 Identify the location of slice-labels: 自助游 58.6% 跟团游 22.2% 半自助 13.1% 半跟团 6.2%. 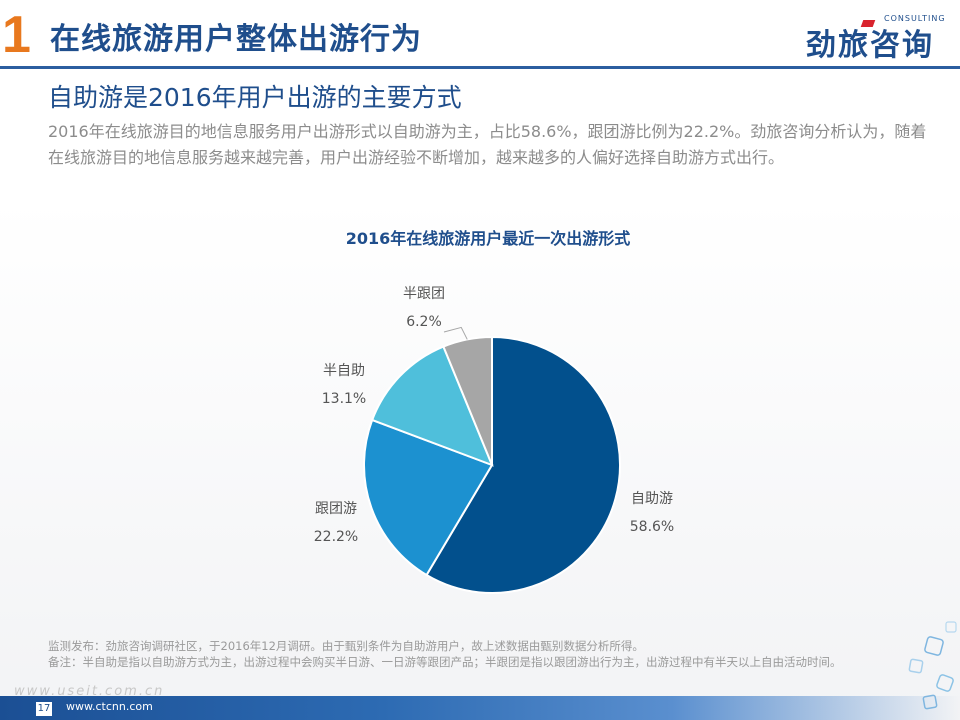
(494, 415).